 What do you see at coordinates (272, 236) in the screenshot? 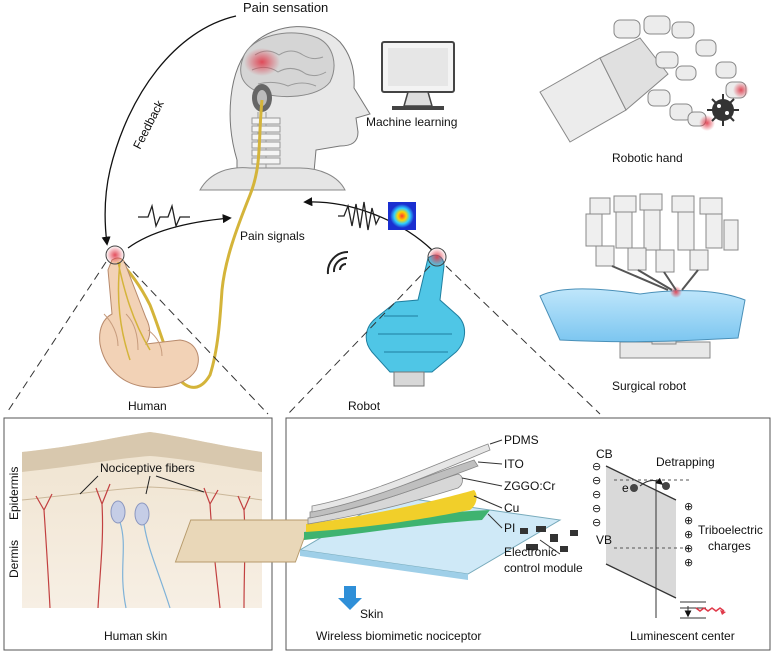
I see `pain-signals-label: Pain signals` at bounding box center [272, 236].